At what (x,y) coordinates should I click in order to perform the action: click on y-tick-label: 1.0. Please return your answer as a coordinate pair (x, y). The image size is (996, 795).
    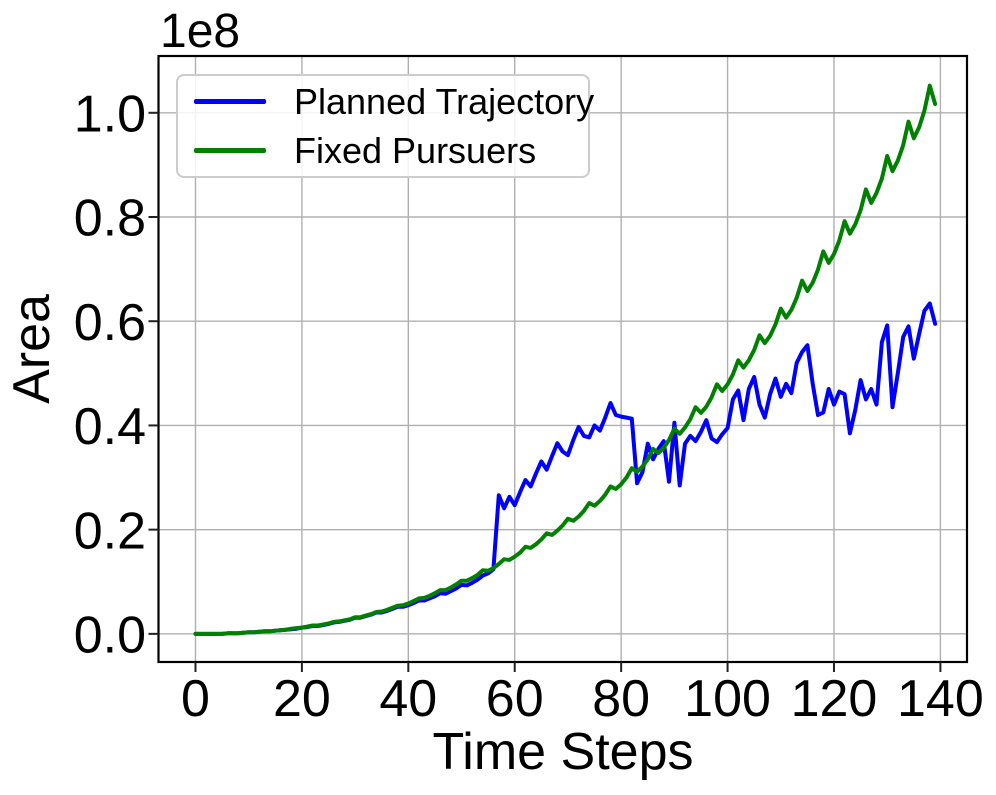
    Looking at the image, I should click on (110, 115).